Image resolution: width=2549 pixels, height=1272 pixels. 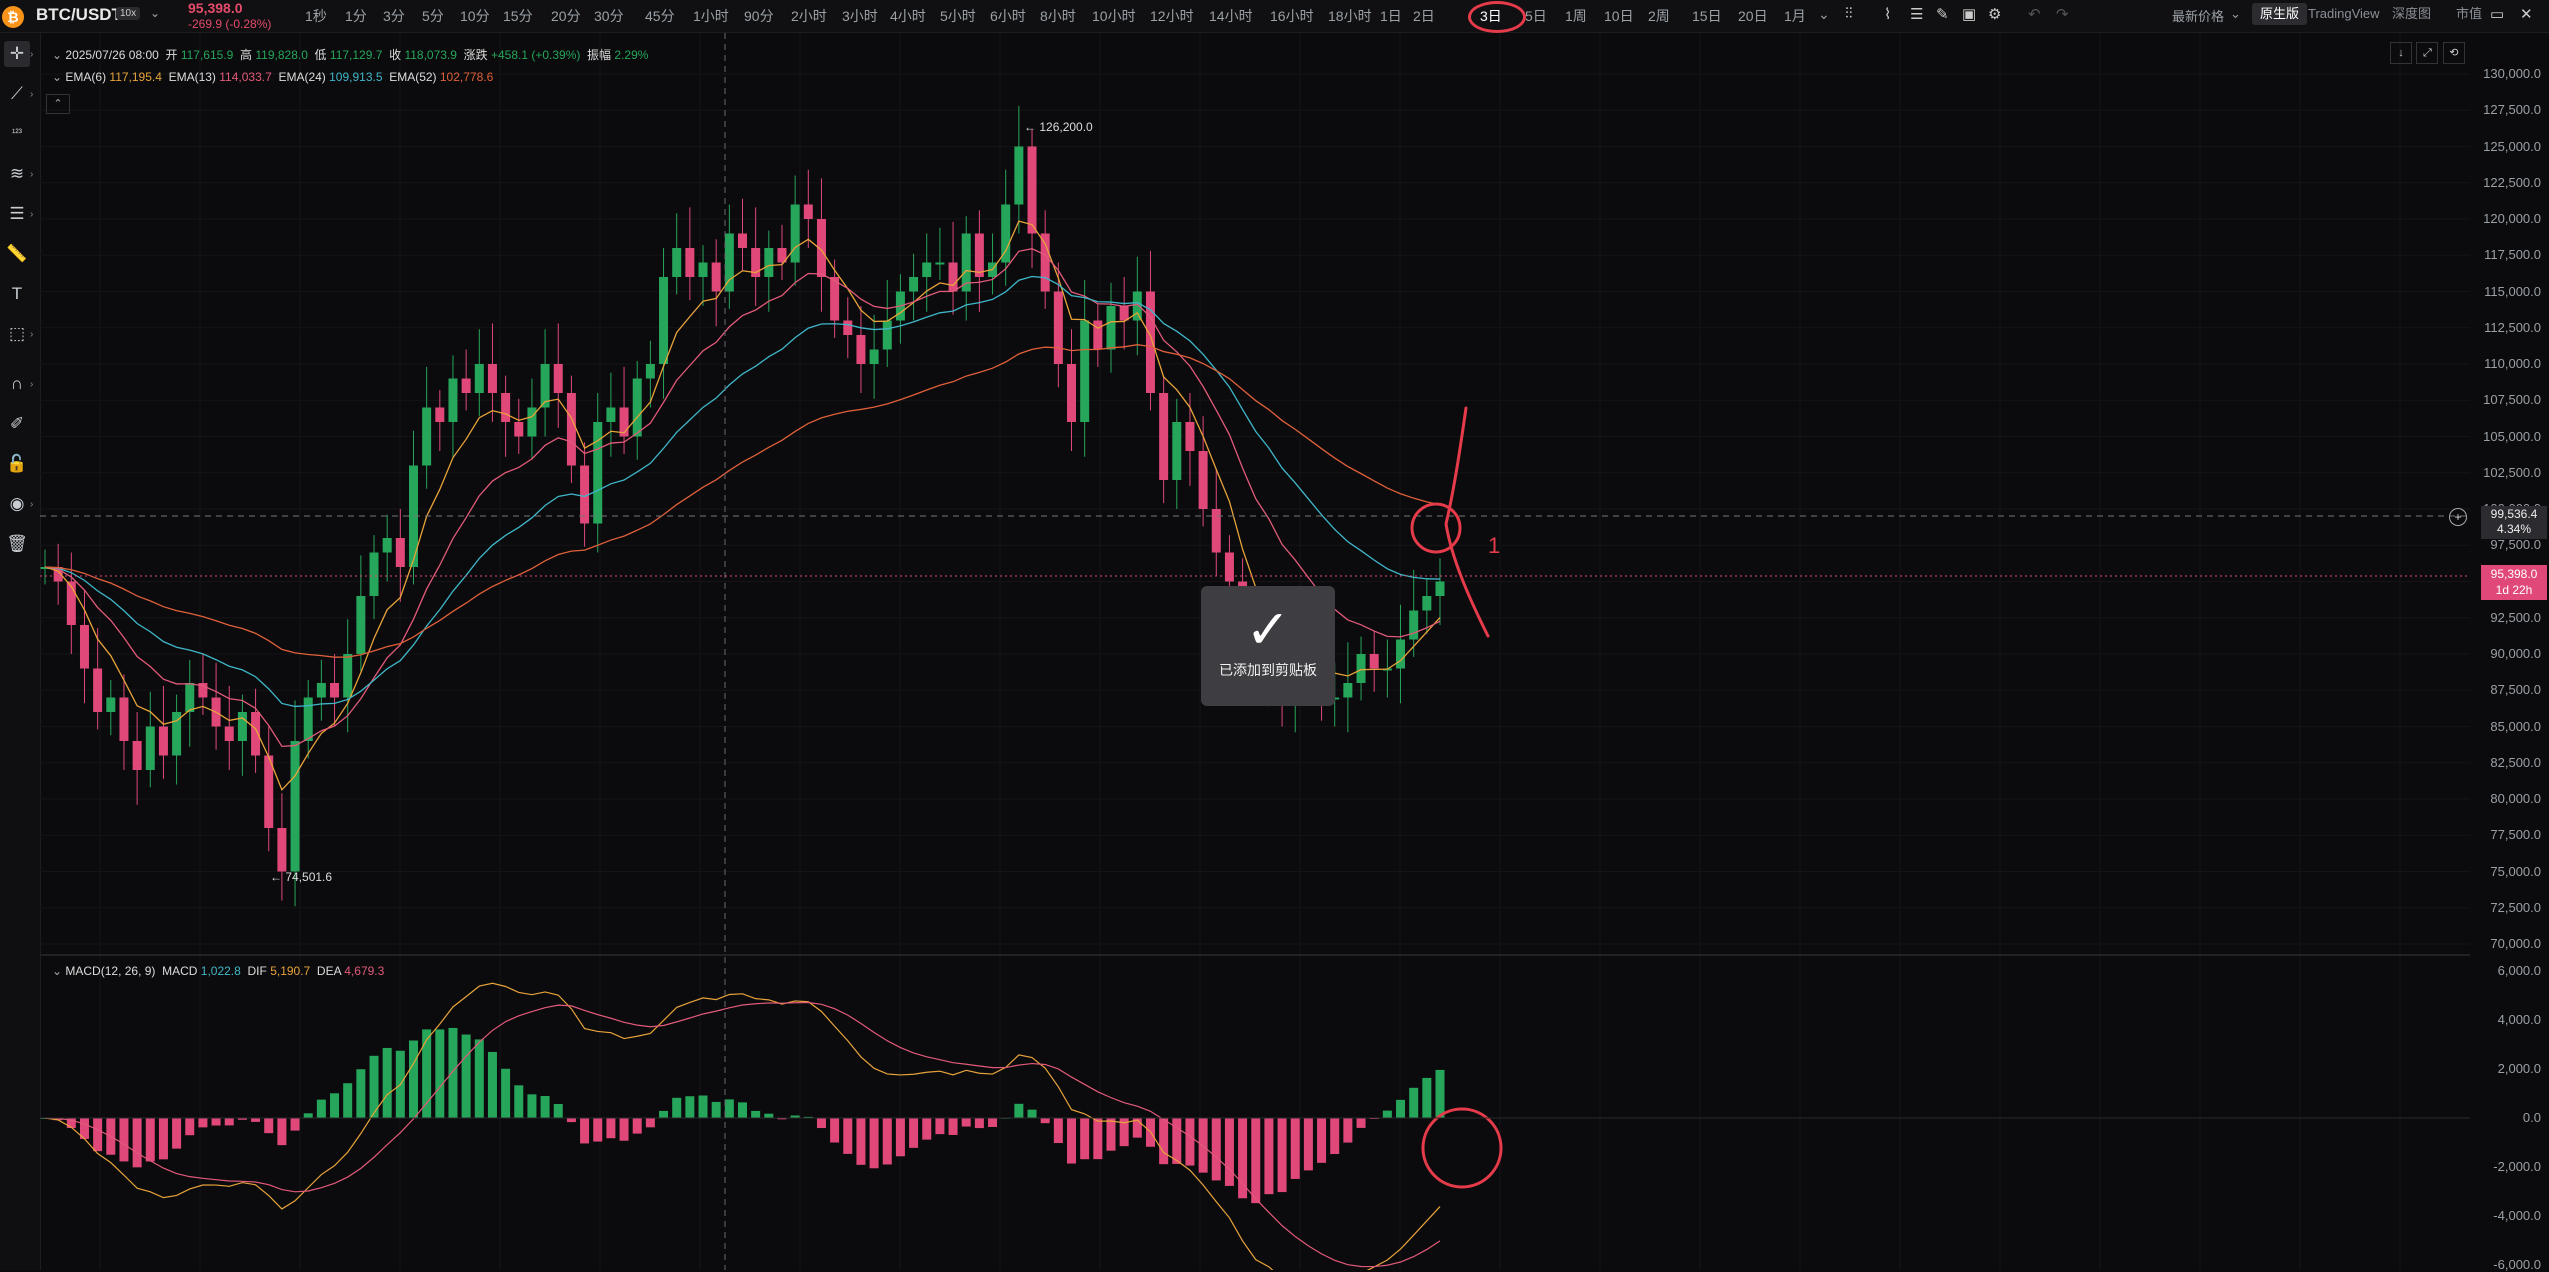 What do you see at coordinates (79, 14) in the screenshot?
I see `pair-name: BTC/USDT` at bounding box center [79, 14].